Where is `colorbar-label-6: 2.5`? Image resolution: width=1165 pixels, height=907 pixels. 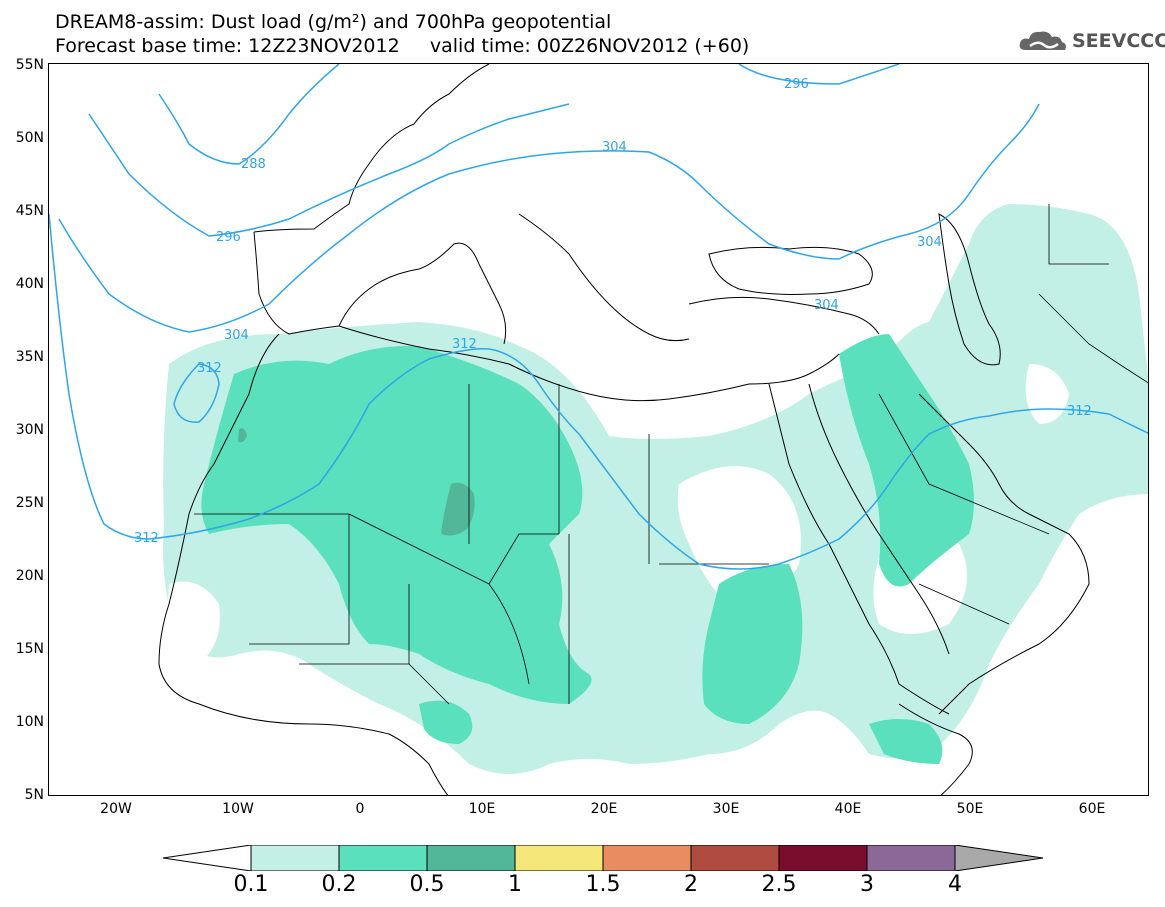
colorbar-label-6: 2.5 is located at coordinates (779, 884).